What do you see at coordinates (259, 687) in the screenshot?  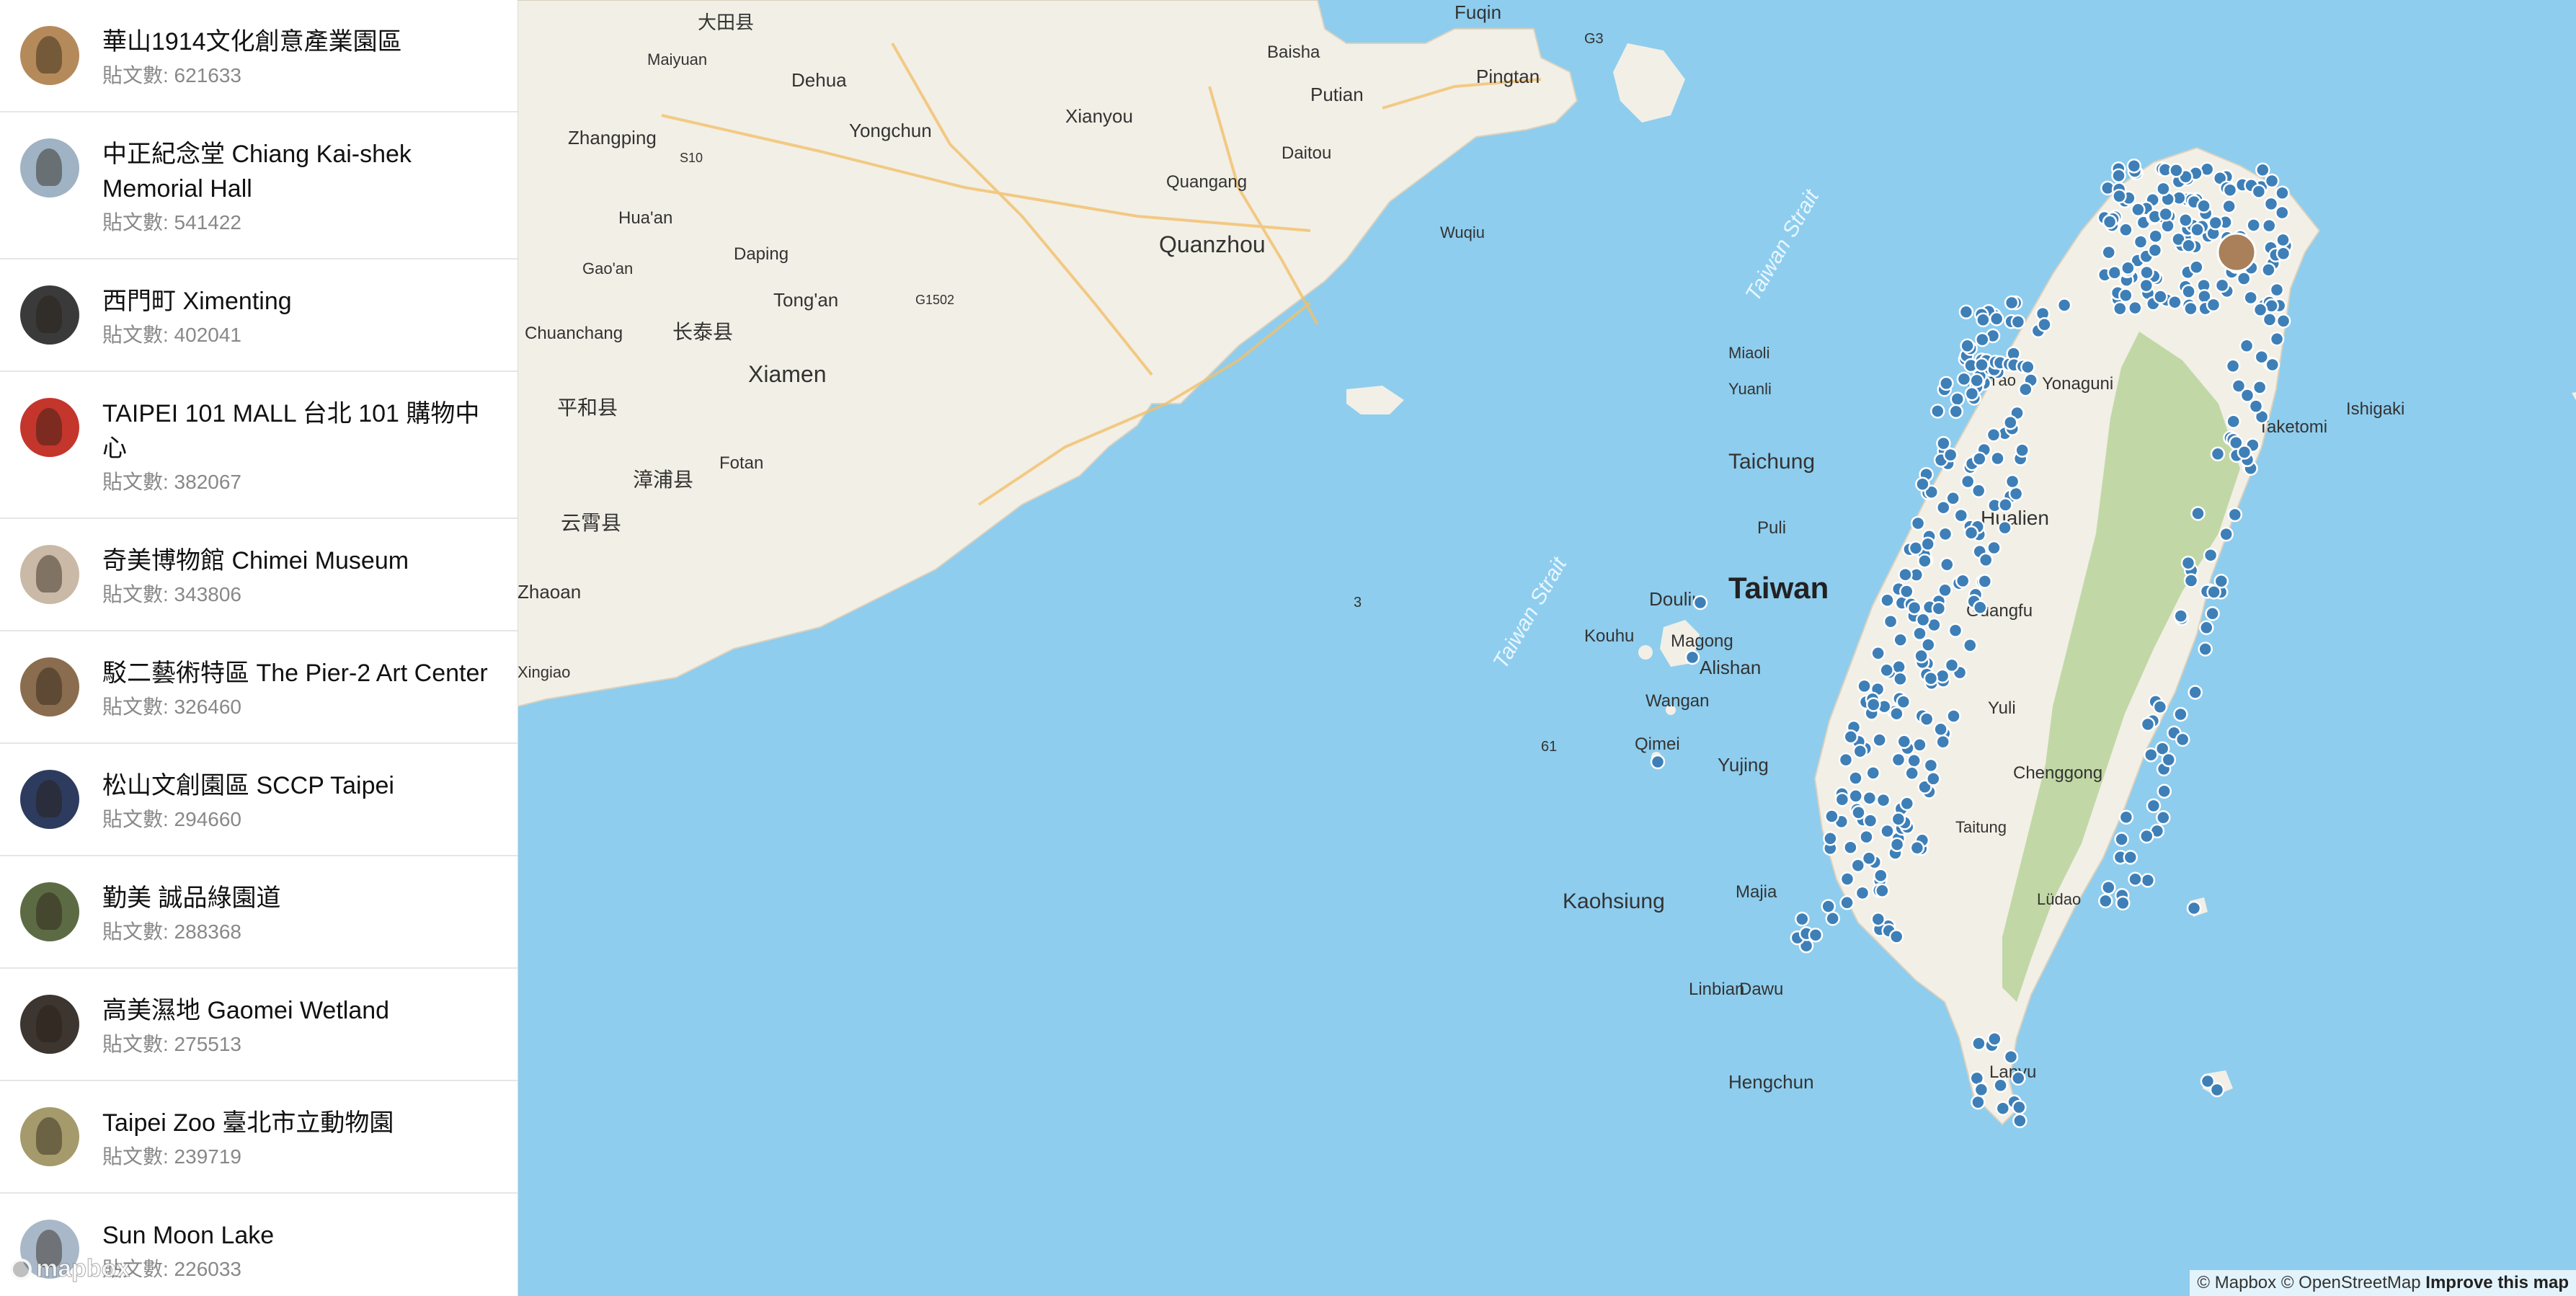 I see `place-list-item: 駁二藝術特區 The Pier-2 Art Center 貼文數: 326460` at bounding box center [259, 687].